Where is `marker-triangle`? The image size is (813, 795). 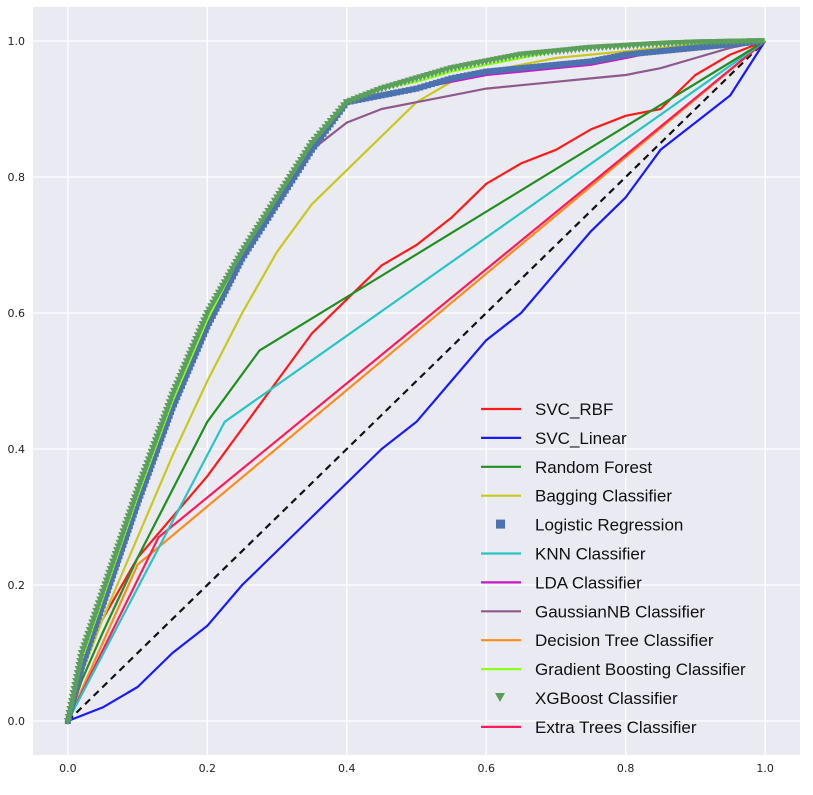
marker-triangle is located at coordinates (67, 721).